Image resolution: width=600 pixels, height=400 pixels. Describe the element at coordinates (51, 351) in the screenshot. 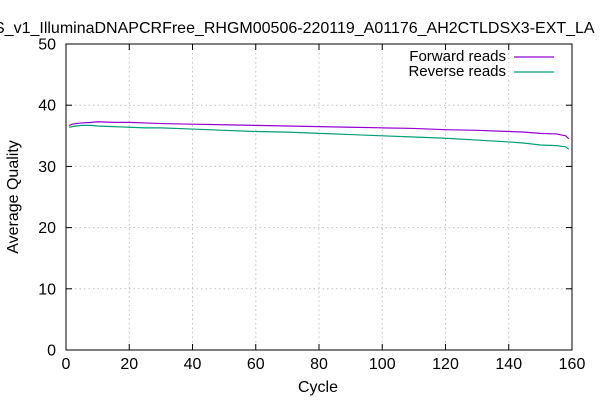

I see `y-tick-label: 0` at that location.